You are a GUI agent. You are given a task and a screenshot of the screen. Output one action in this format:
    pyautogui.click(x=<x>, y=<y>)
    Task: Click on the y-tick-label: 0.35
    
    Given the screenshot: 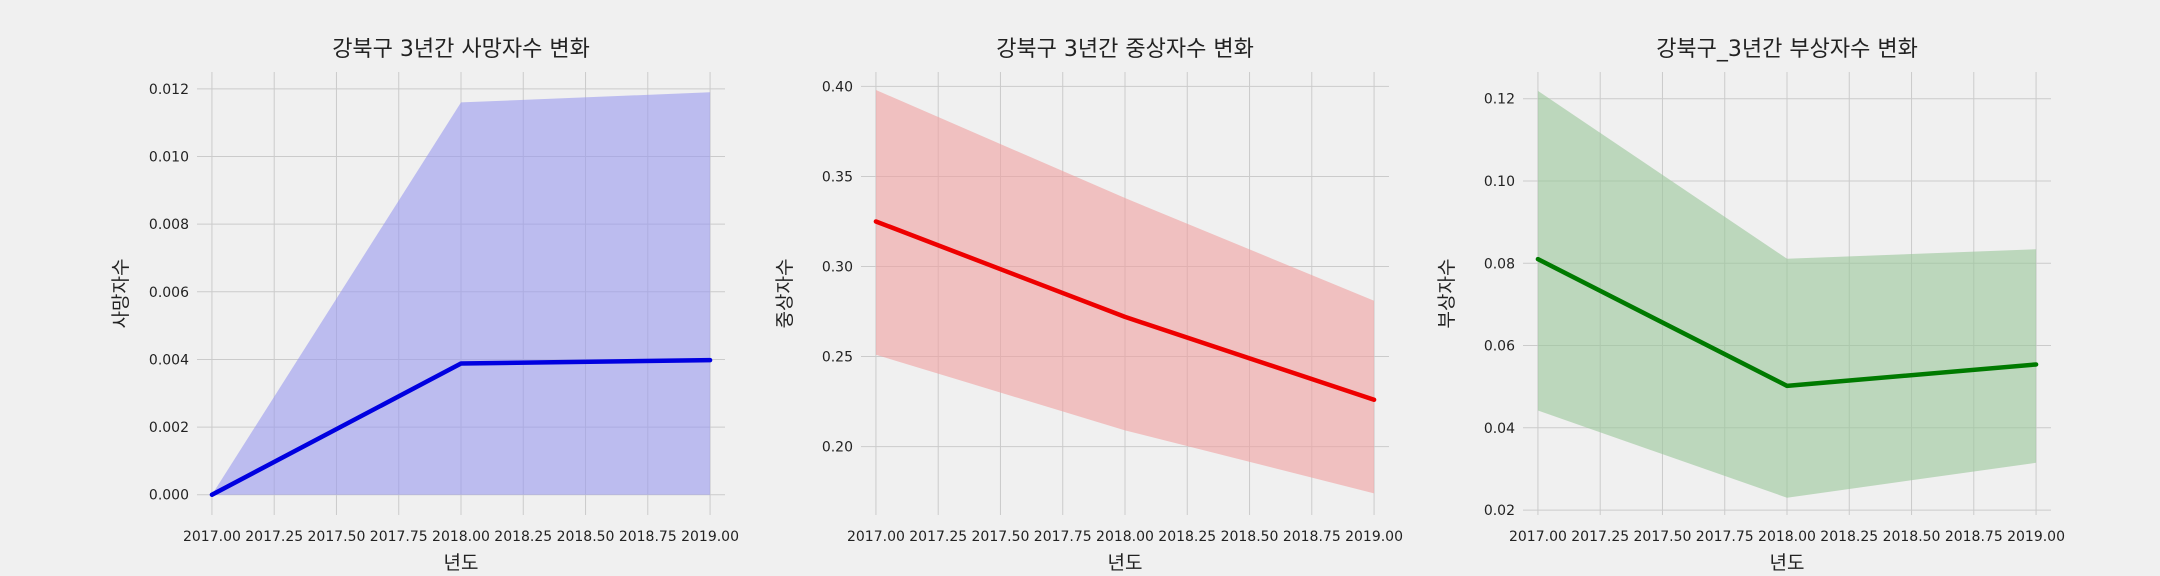 What is the action you would take?
    pyautogui.click(x=837, y=177)
    